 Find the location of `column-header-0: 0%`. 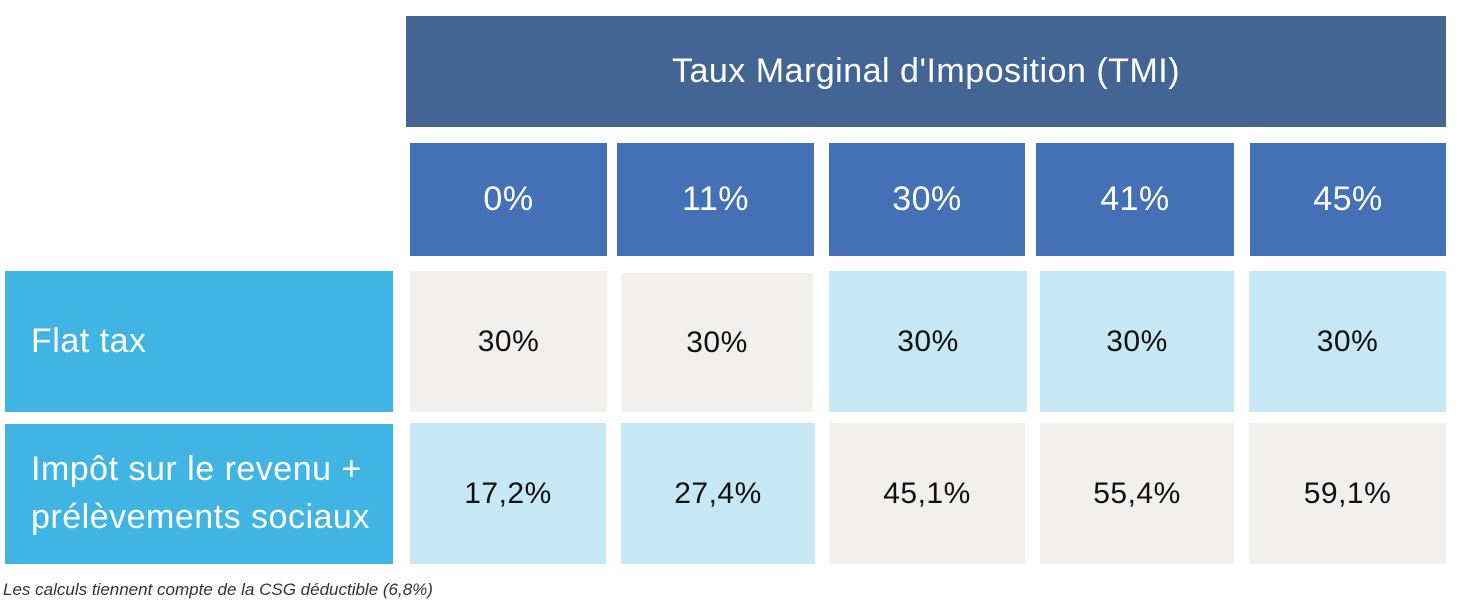

column-header-0: 0% is located at coordinates (508, 199).